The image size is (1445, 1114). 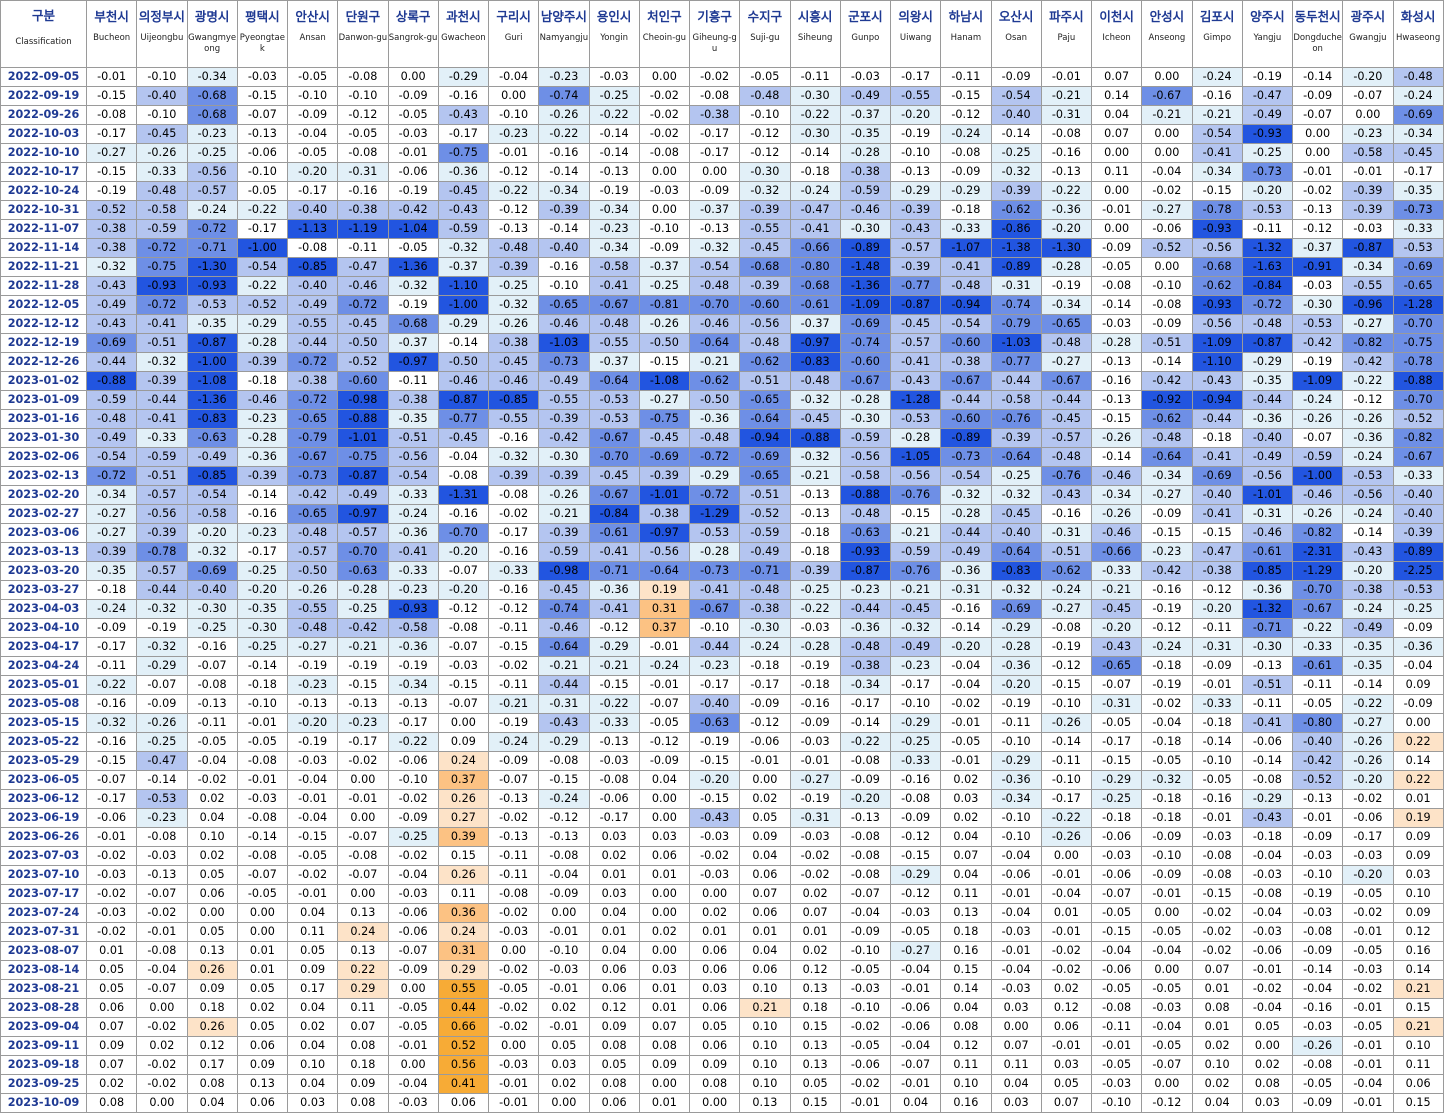 What do you see at coordinates (1016, 1046) in the screenshot?
I see `change-value-cell: 0.07` at bounding box center [1016, 1046].